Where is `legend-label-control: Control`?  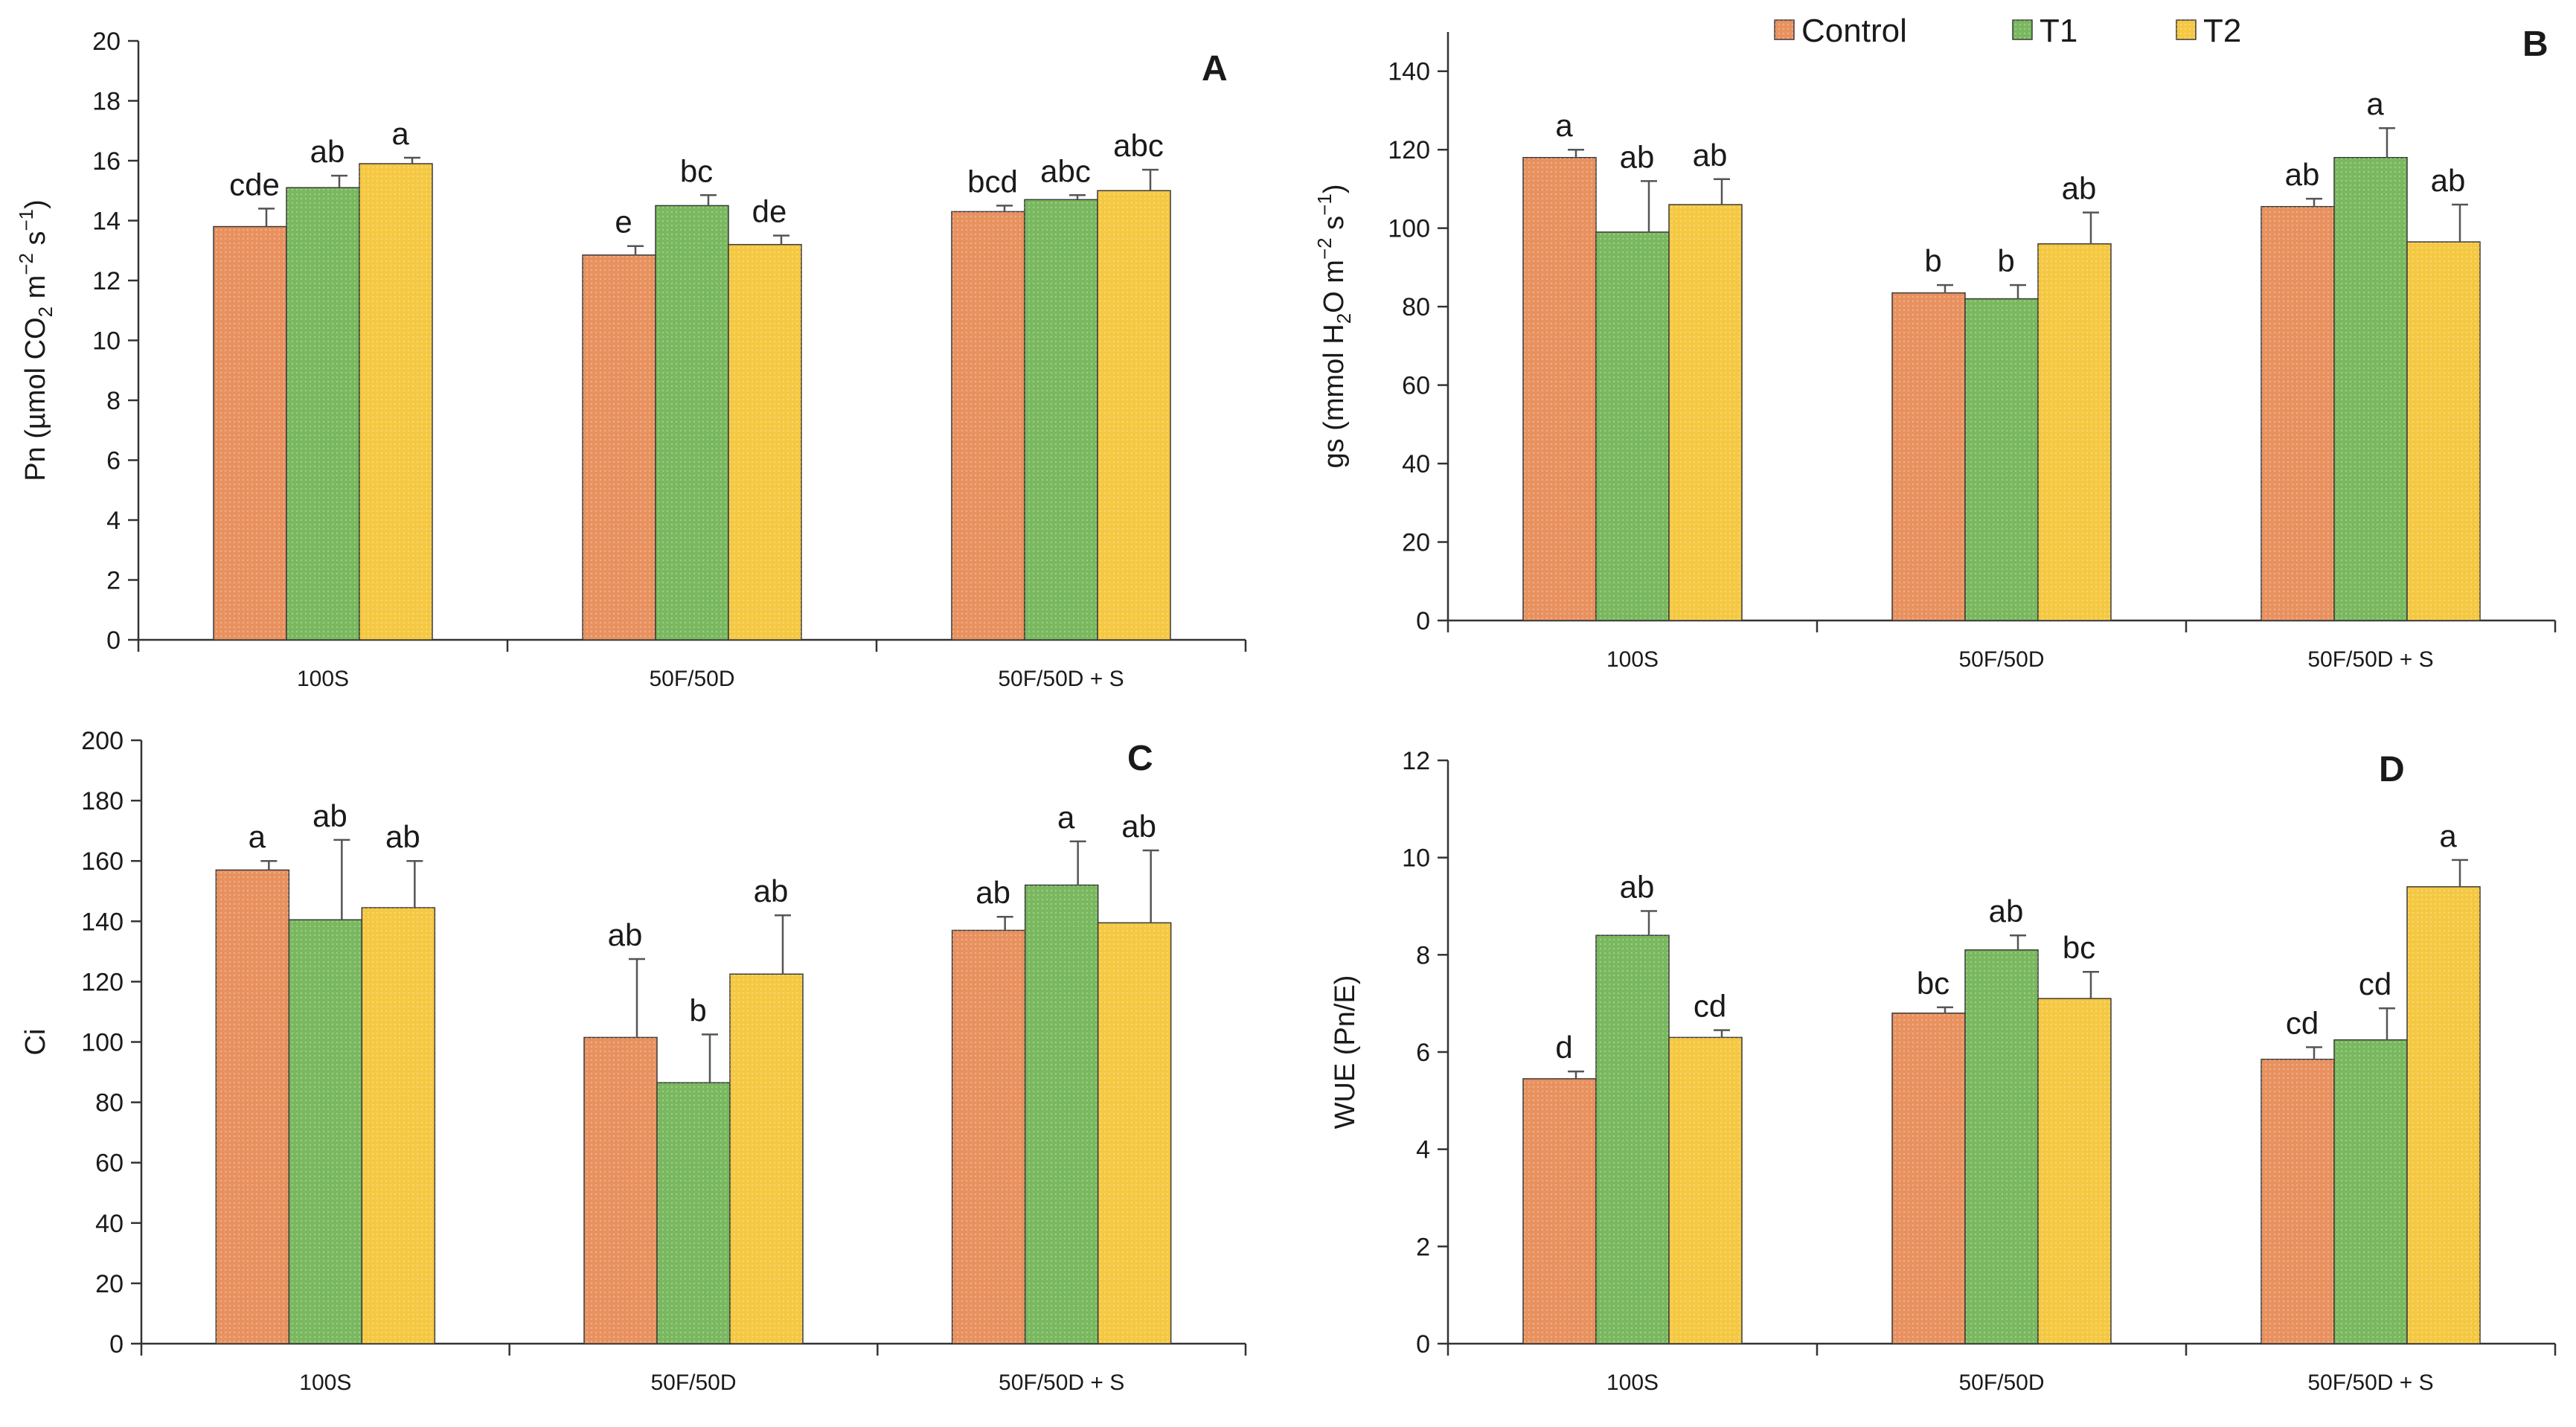 legend-label-control: Control is located at coordinates (1854, 31).